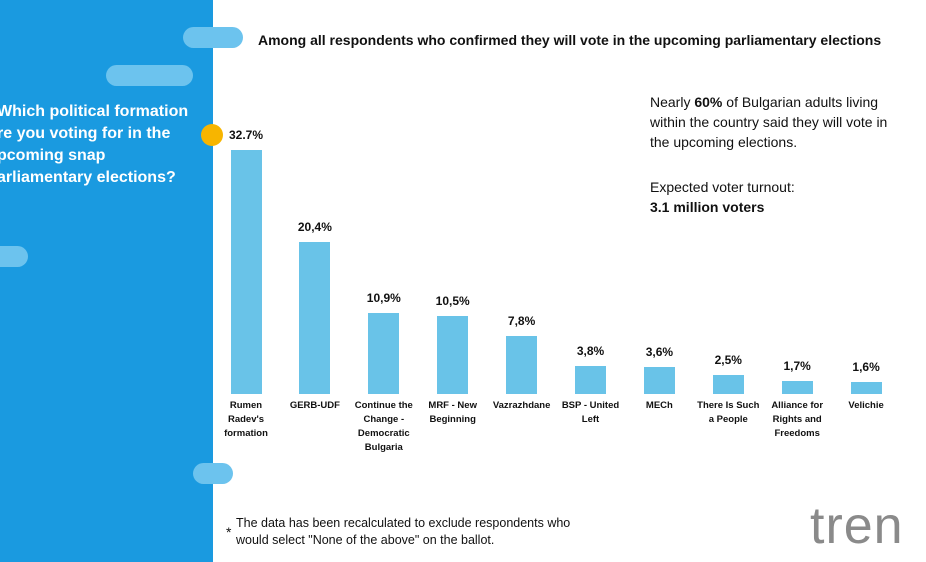 Image resolution: width=926 pixels, height=562 pixels. Describe the element at coordinates (94, 111) in the screenshot. I see `question-line: Which political formation` at that location.